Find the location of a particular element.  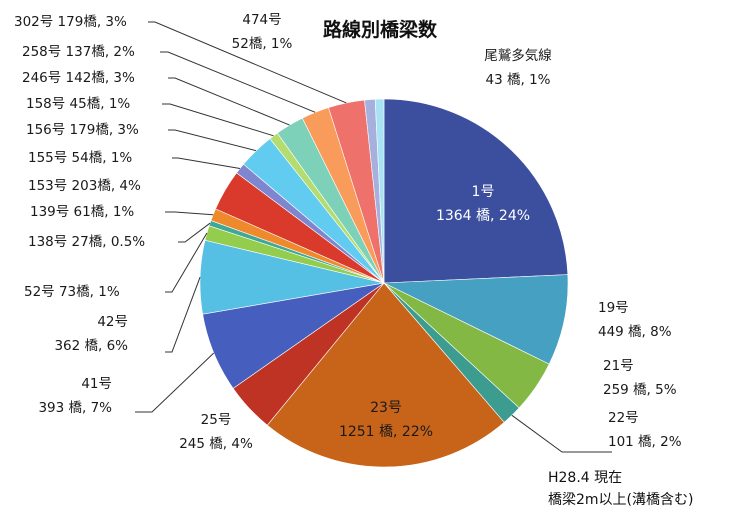

slice-label-value: 449 橋, 8% is located at coordinates (635, 332).